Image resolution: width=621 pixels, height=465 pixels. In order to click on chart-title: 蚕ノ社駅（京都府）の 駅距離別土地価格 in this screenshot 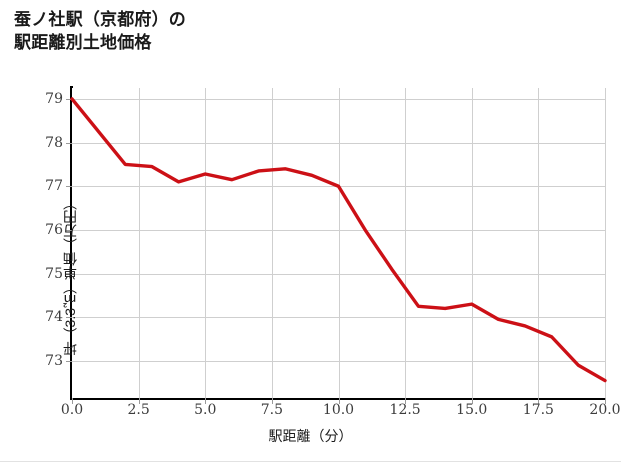, I will do `click(309, 31)`.